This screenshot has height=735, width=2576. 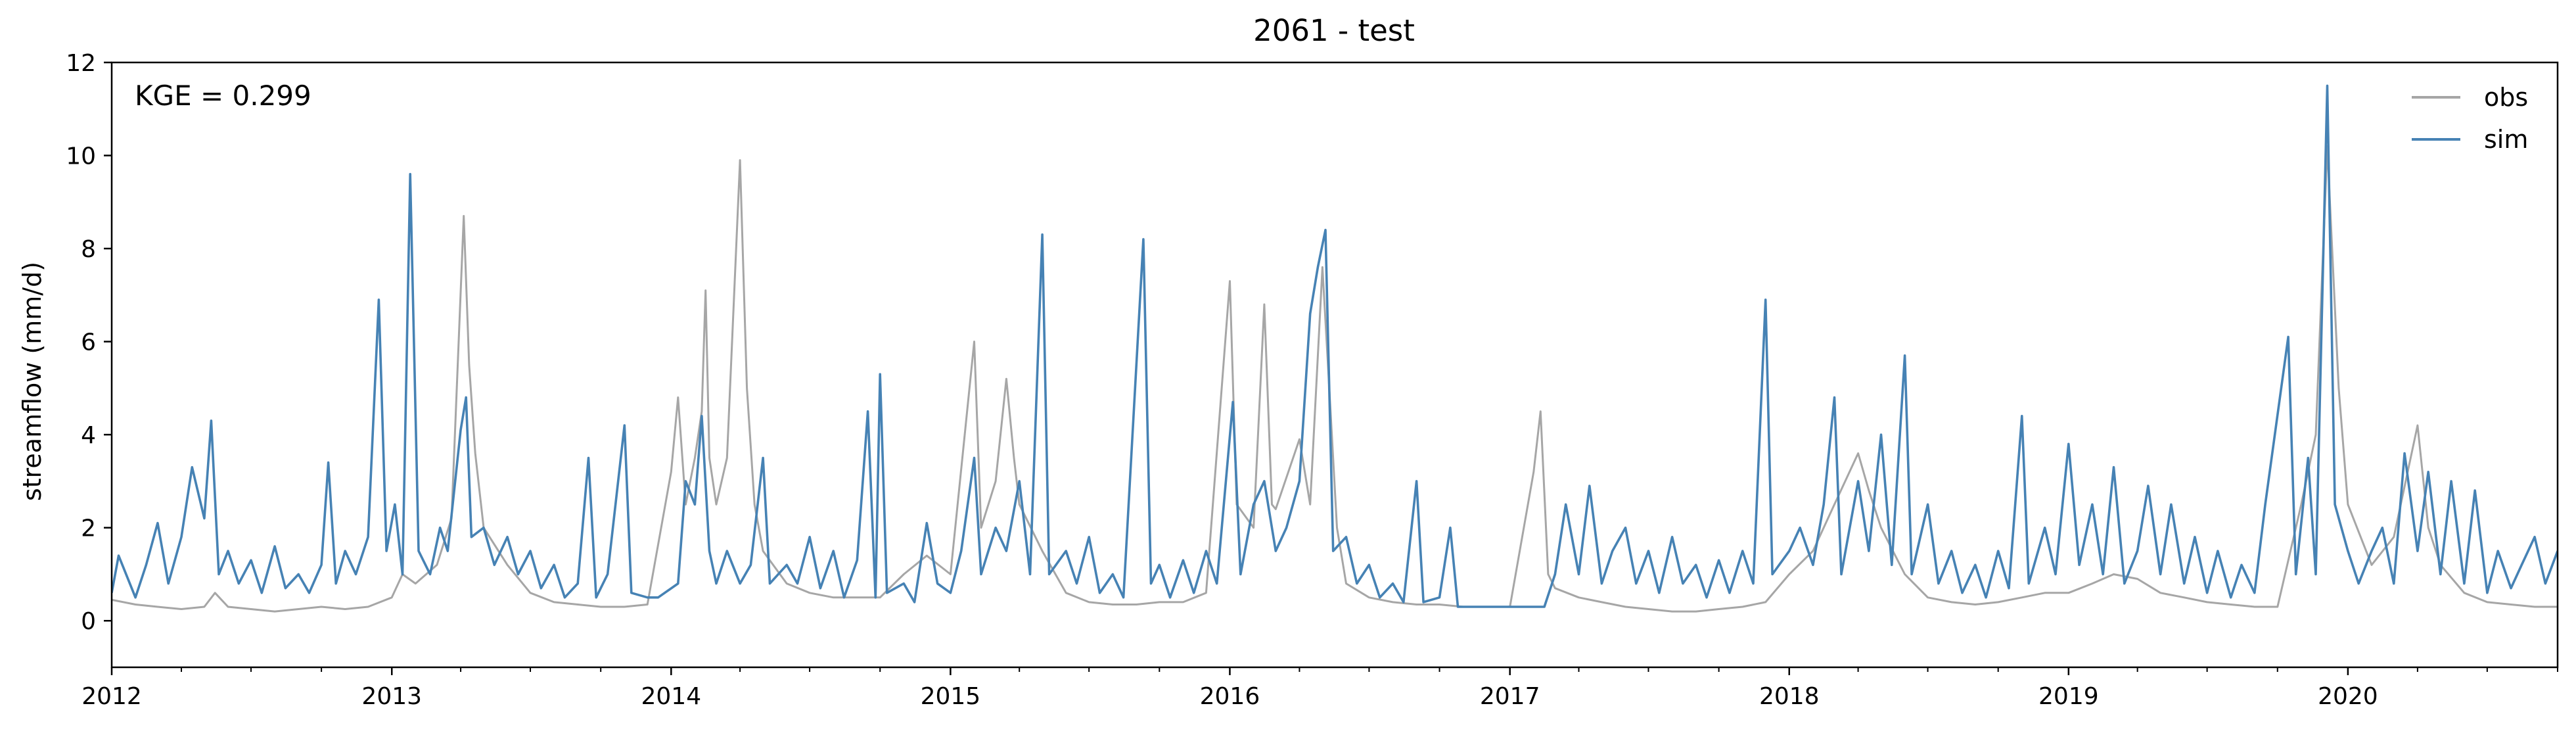 What do you see at coordinates (81, 156) in the screenshot?
I see `y-tick-label: 10` at bounding box center [81, 156].